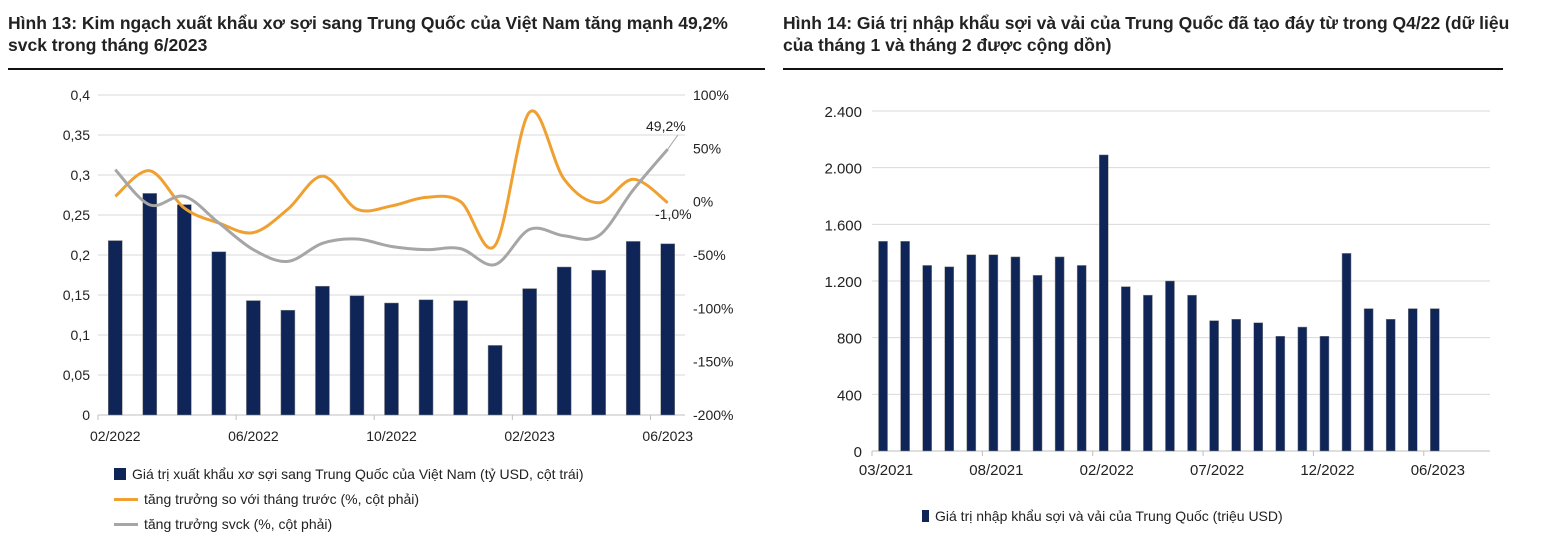 This screenshot has width=1550, height=542. I want to click on y-left-tick-label: 0,1, so click(81, 335).